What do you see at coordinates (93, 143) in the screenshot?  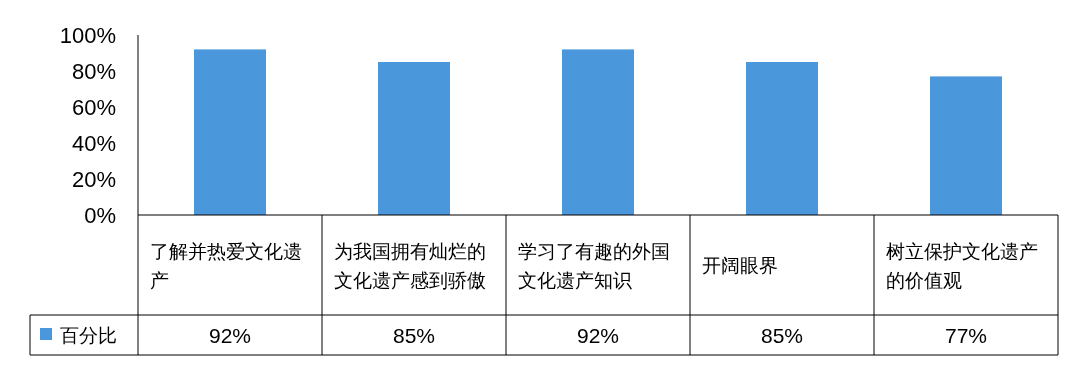 I see `y-tick-label: 40%` at bounding box center [93, 143].